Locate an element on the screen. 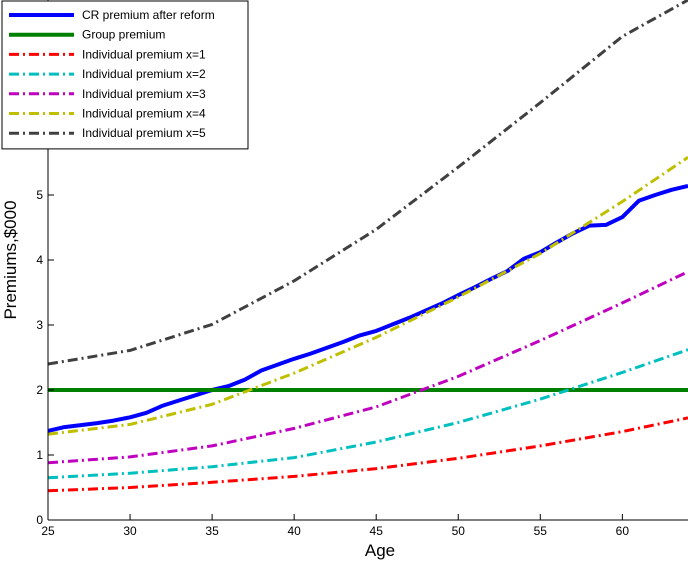 Image resolution: width=688 pixels, height=566 pixels. y-tick-label: 4 is located at coordinates (39, 260).